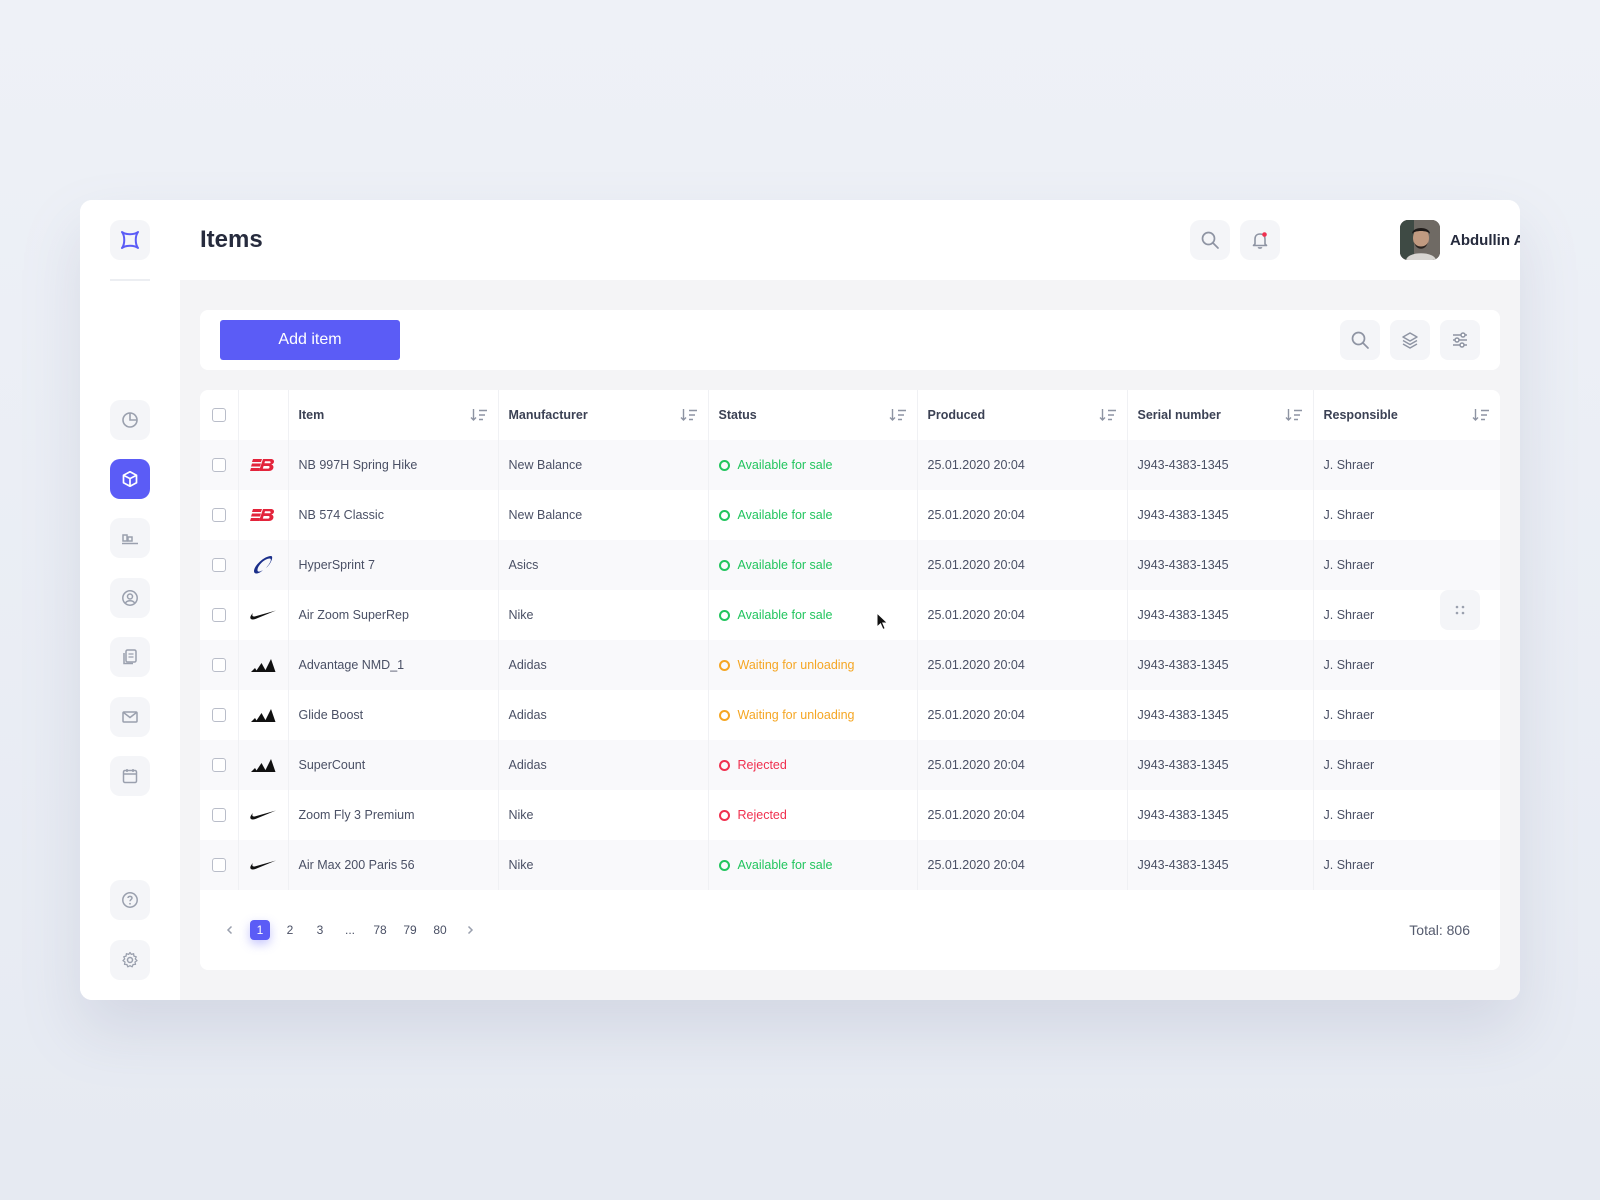  What do you see at coordinates (1420, 240) in the screenshot?
I see `avatar-portrait-icon` at bounding box center [1420, 240].